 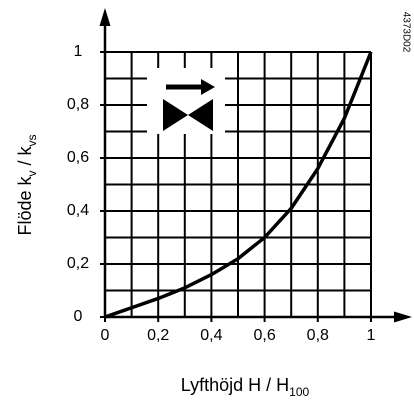 What do you see at coordinates (78, 210) in the screenshot?
I see `y-tick-label: 0,4` at bounding box center [78, 210].